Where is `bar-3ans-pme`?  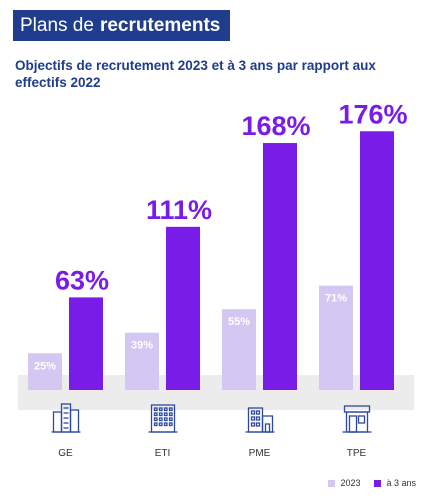
bar-3ans-pme is located at coordinates (280, 266).